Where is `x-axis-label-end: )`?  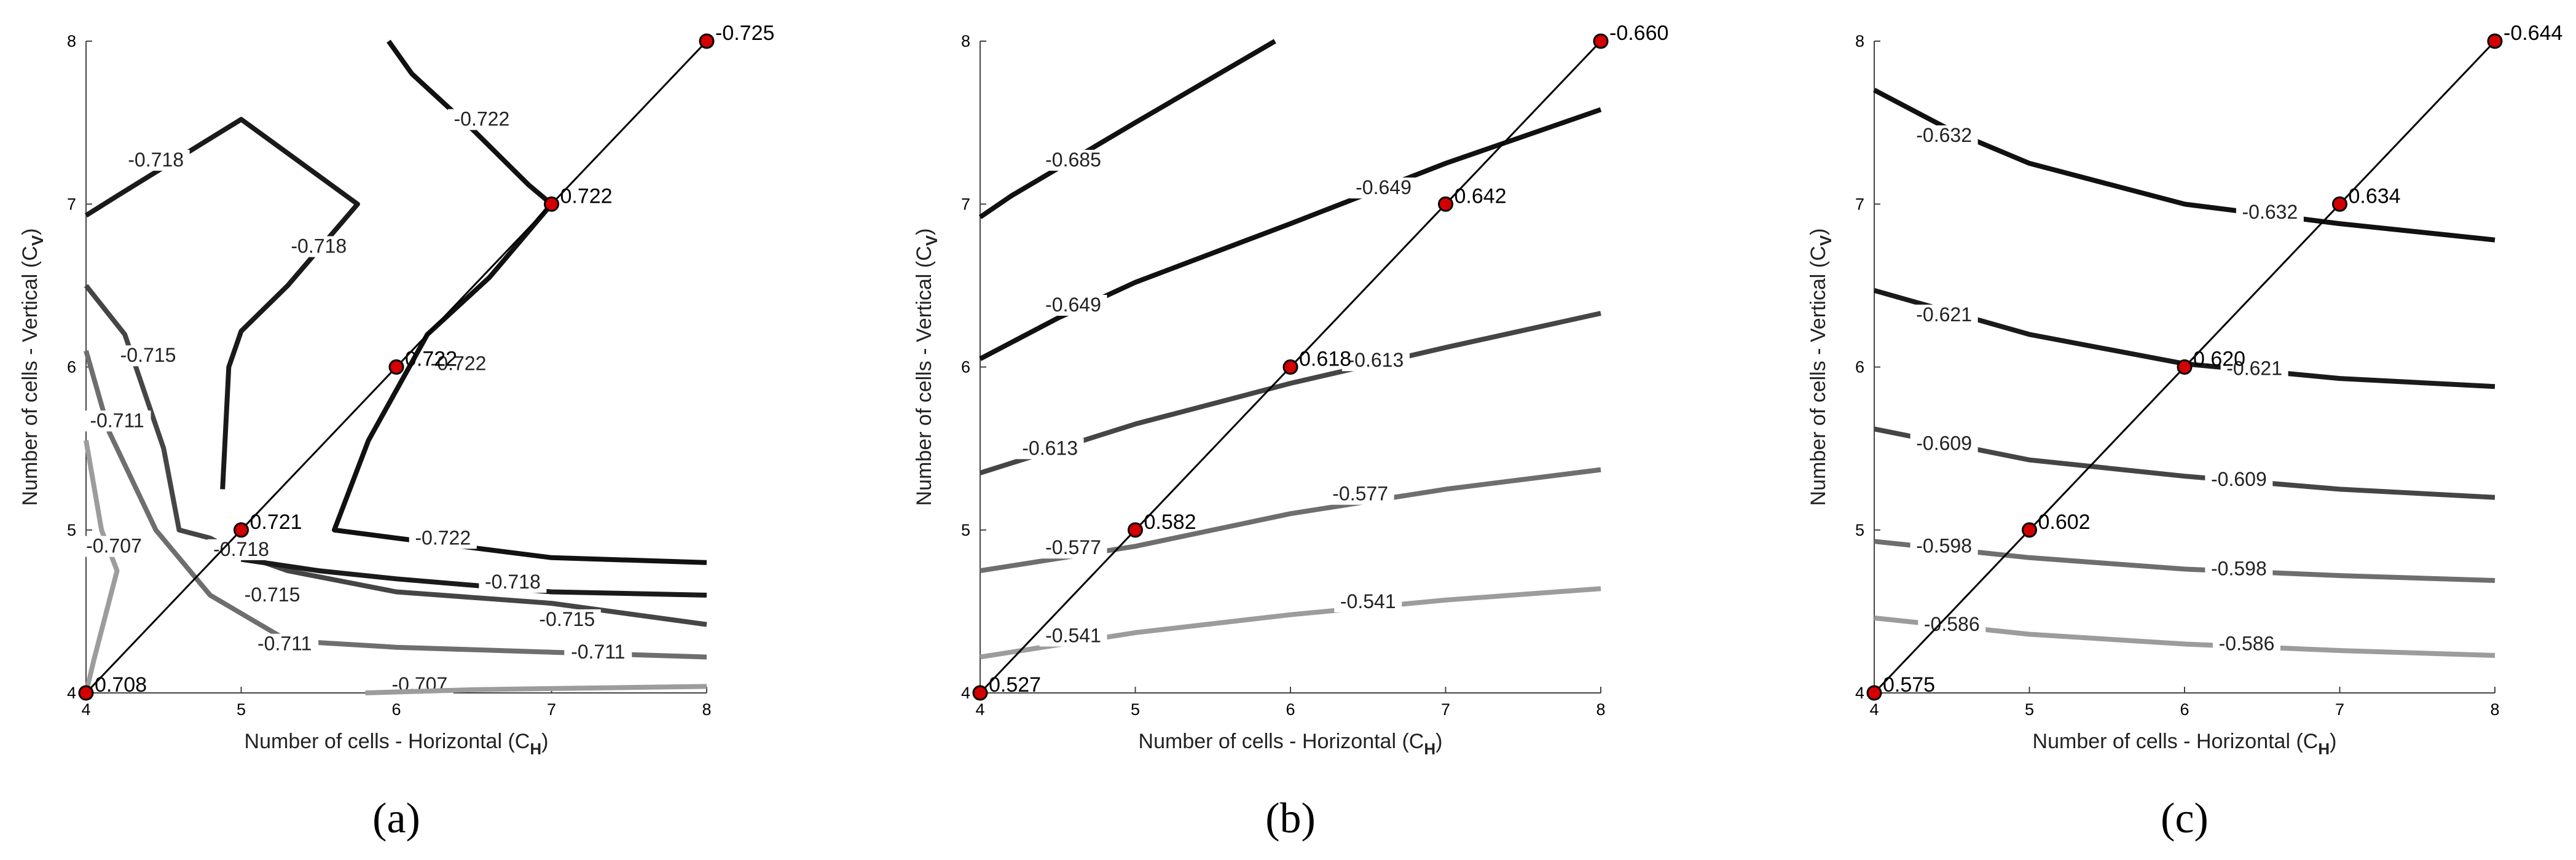
x-axis-label-end: ) is located at coordinates (1438, 741).